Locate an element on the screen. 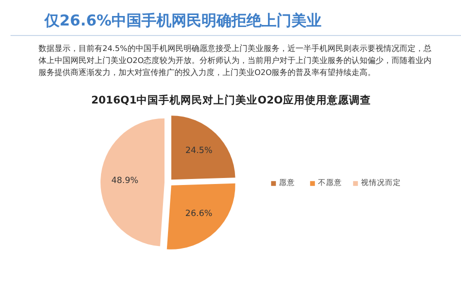  data-label: 48.9% is located at coordinates (124, 181).